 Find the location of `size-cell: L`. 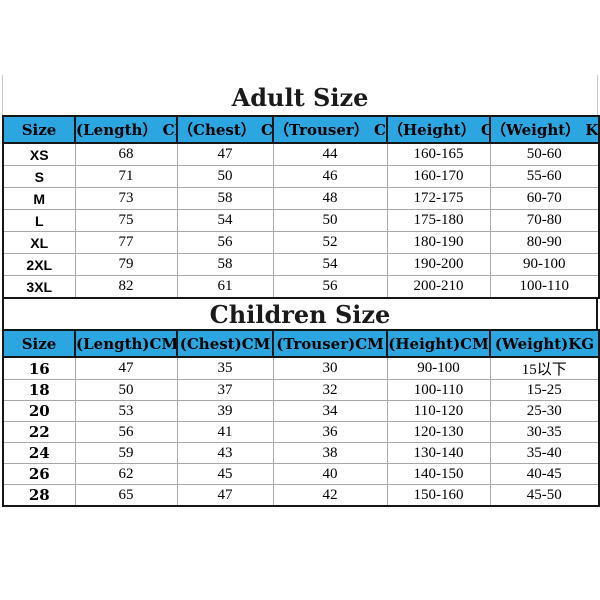

size-cell: L is located at coordinates (39, 220).